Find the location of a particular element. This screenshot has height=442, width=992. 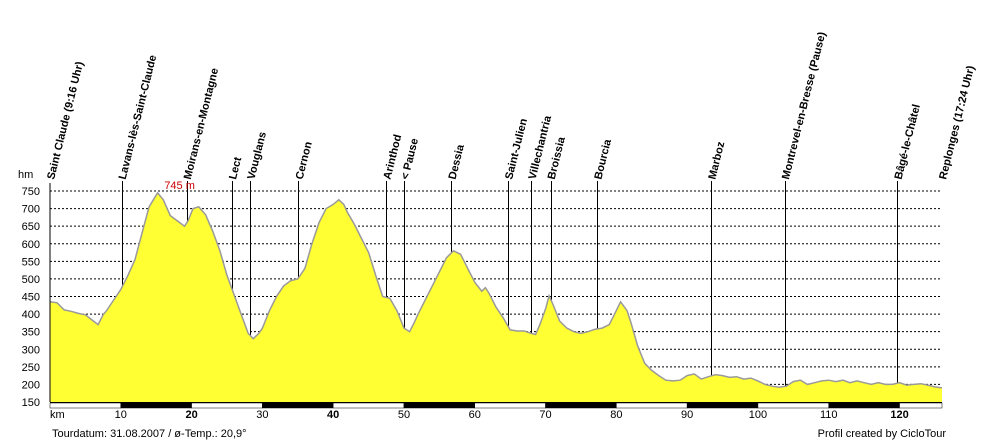

waypoint-label: Replonges (17:24 Uhr) is located at coordinates (957, 122).